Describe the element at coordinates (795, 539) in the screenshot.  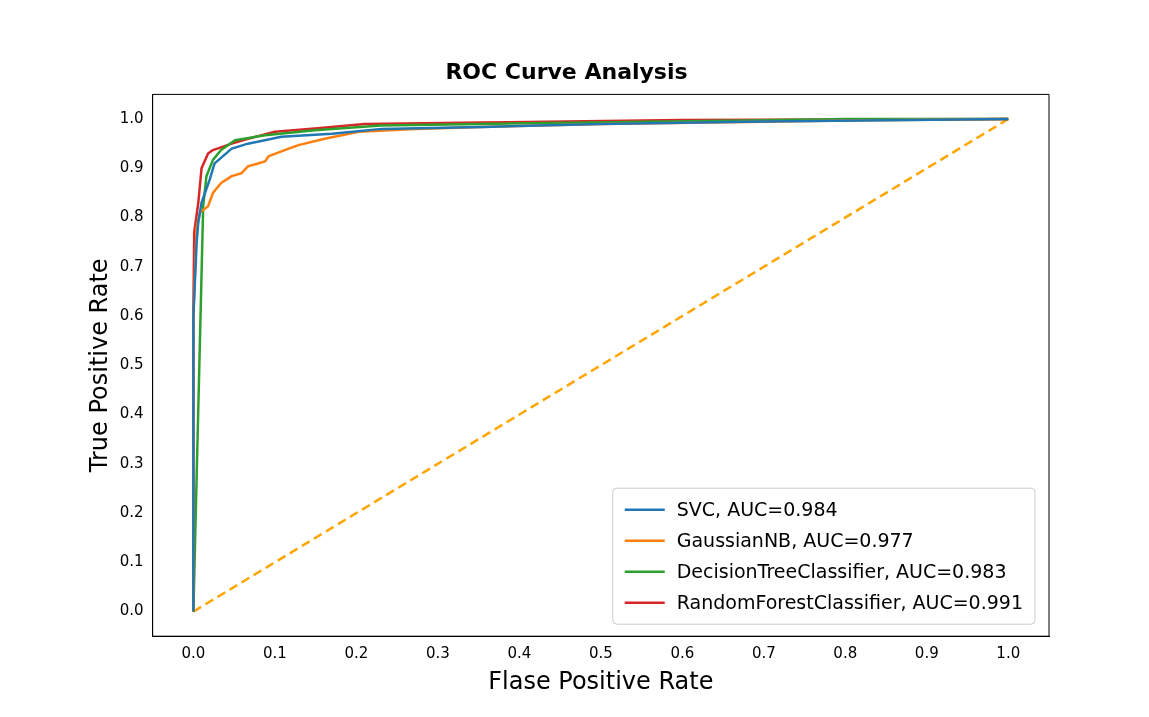
I see `legend-label: GaussianNB, AUC=0.977` at that location.